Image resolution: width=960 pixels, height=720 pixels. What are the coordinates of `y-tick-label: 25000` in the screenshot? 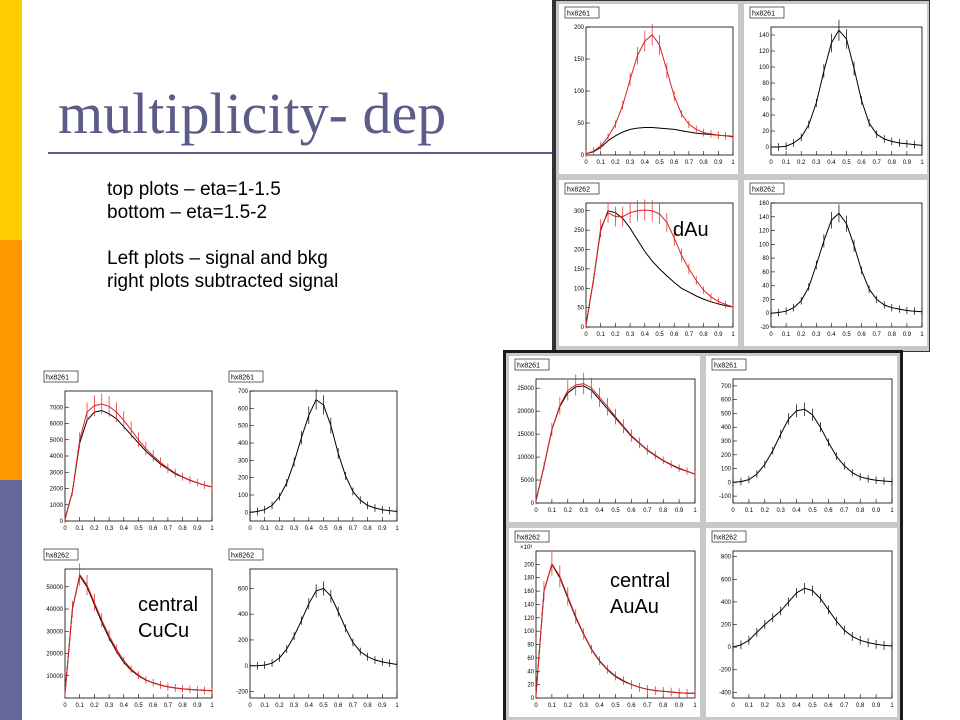 It's located at (525, 389).